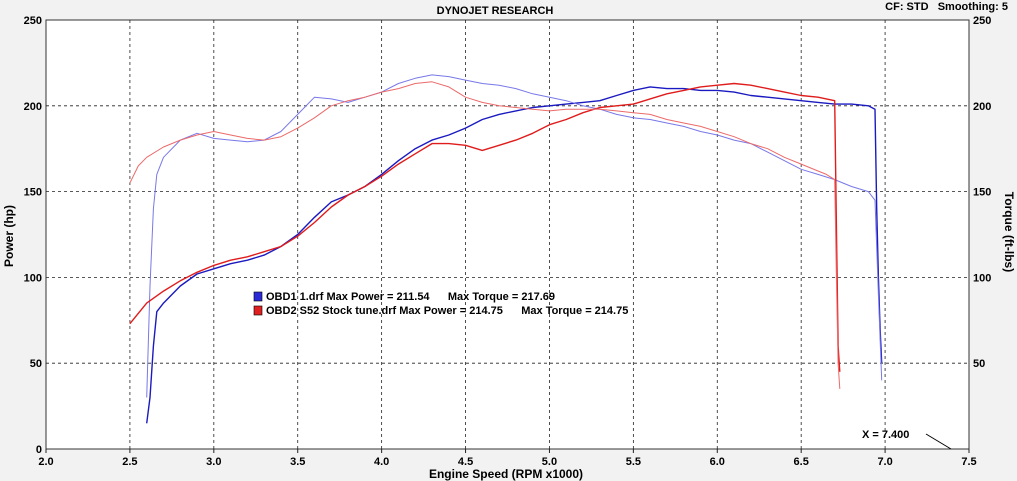 The height and width of the screenshot is (481, 1017). What do you see at coordinates (258, 296) in the screenshot?
I see `legend-swatch-obd1` at bounding box center [258, 296].